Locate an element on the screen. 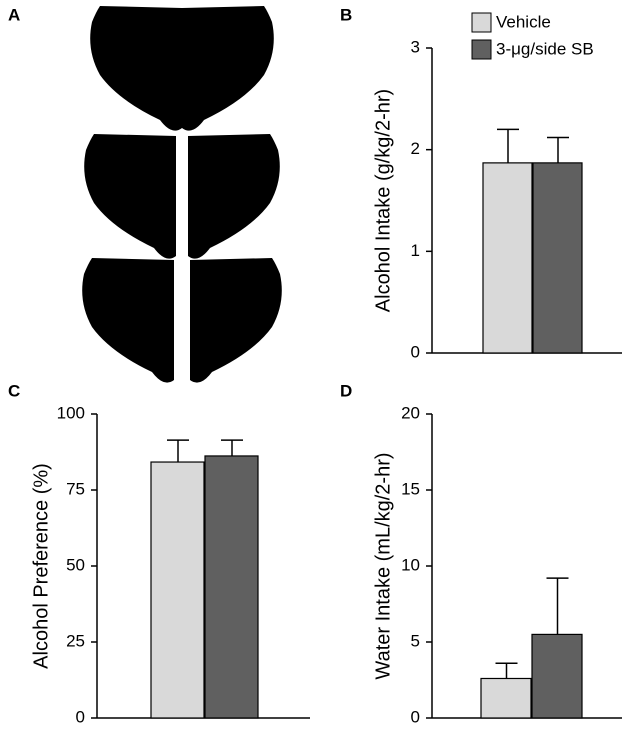  y-axis-label: Alcohol Preference (%) is located at coordinates (41, 566).